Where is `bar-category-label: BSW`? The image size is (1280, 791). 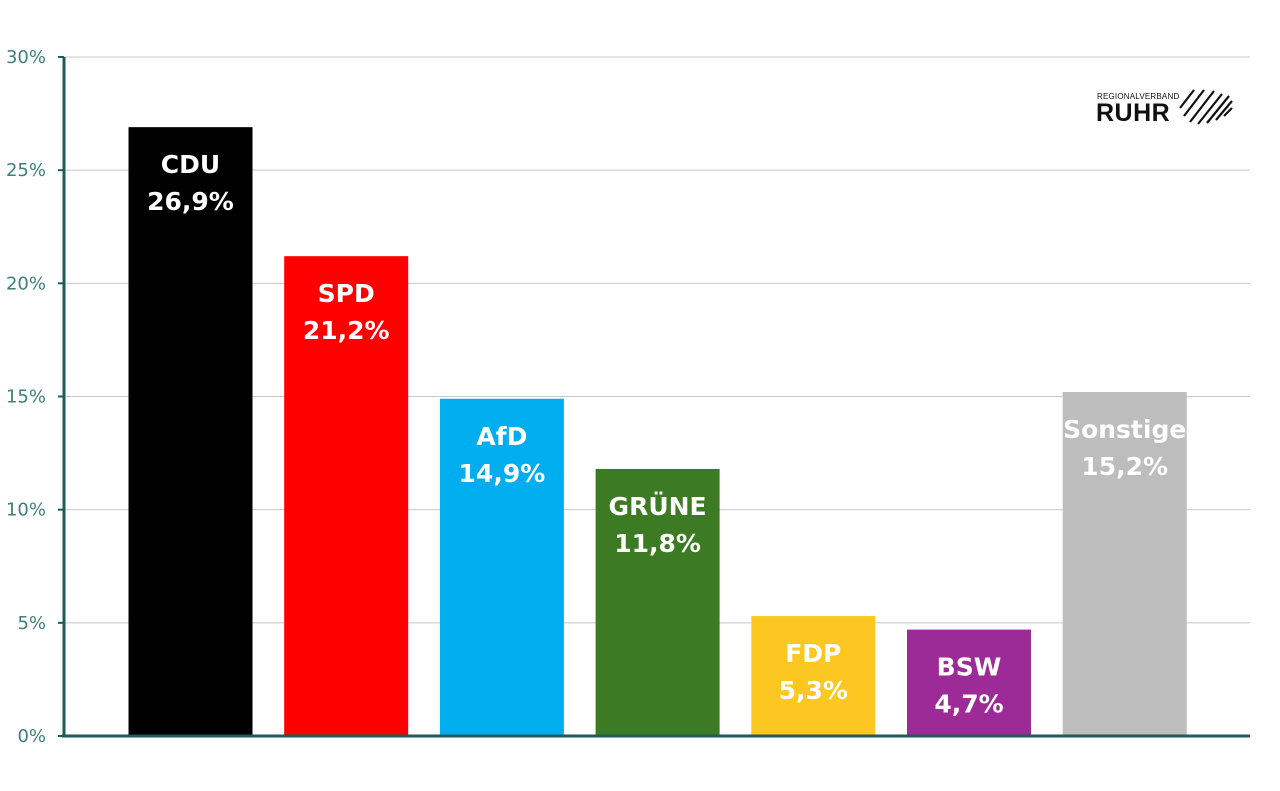
bar-category-label: BSW is located at coordinates (969, 667).